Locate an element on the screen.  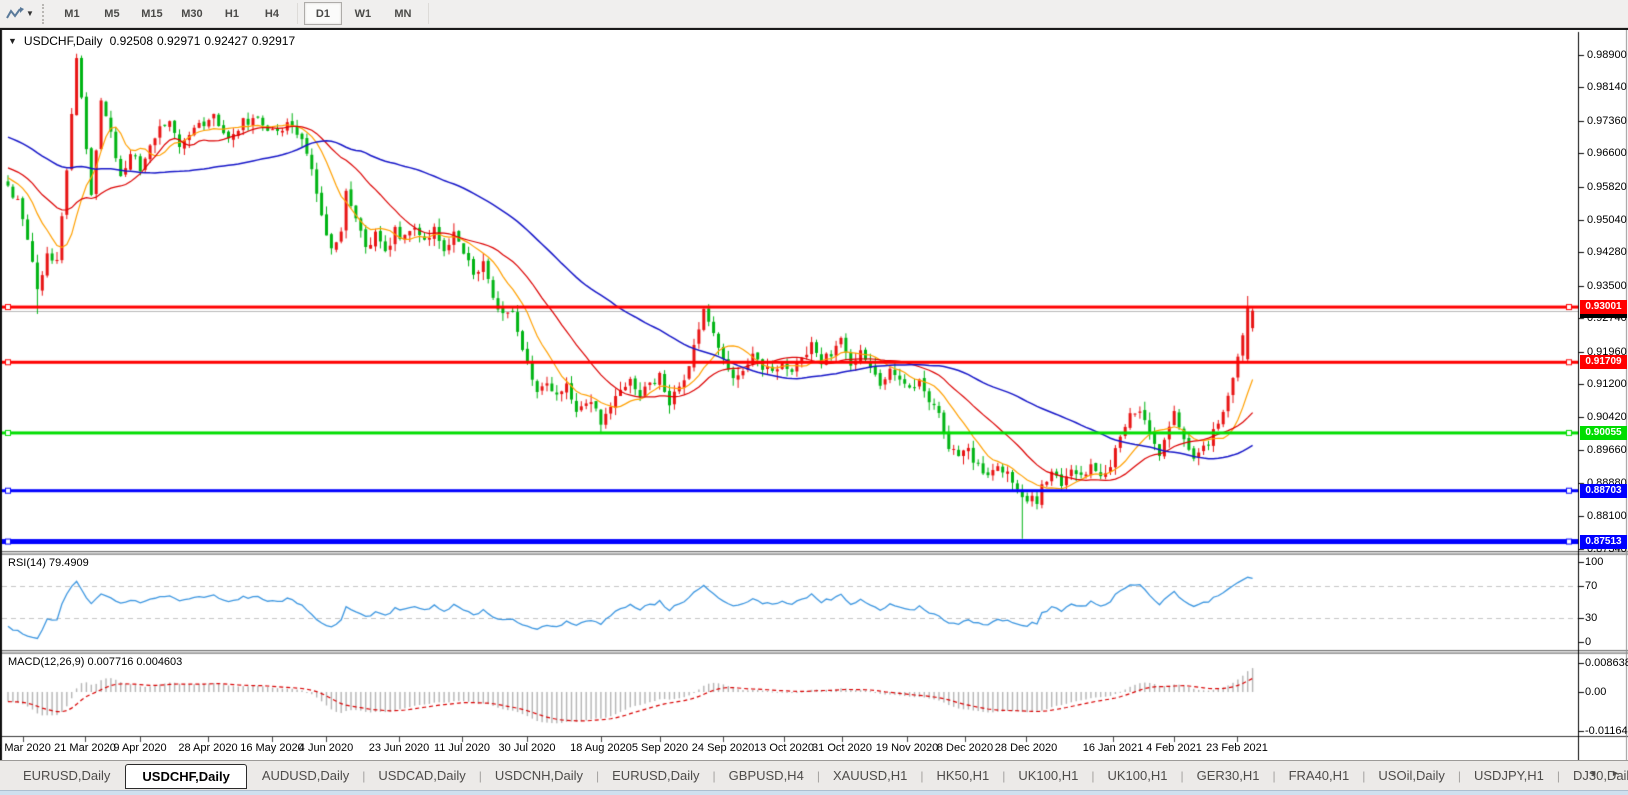
price-axis-tick: 0.95040 is located at coordinates (1607, 219).